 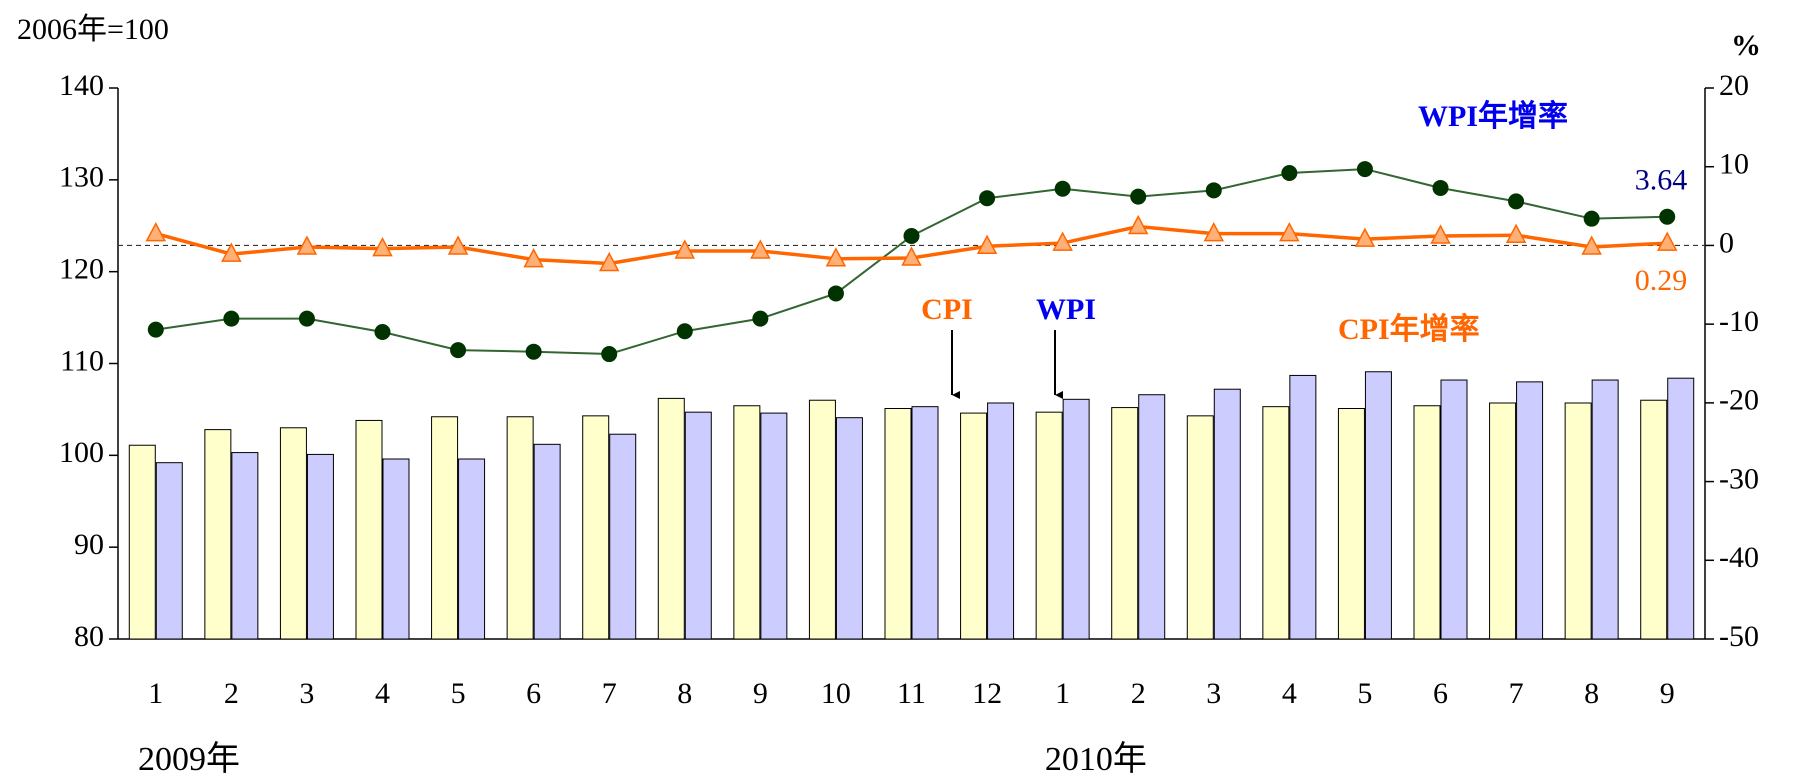 What do you see at coordinates (609, 693) in the screenshot?
I see `x-tick-label: 7` at bounding box center [609, 693].